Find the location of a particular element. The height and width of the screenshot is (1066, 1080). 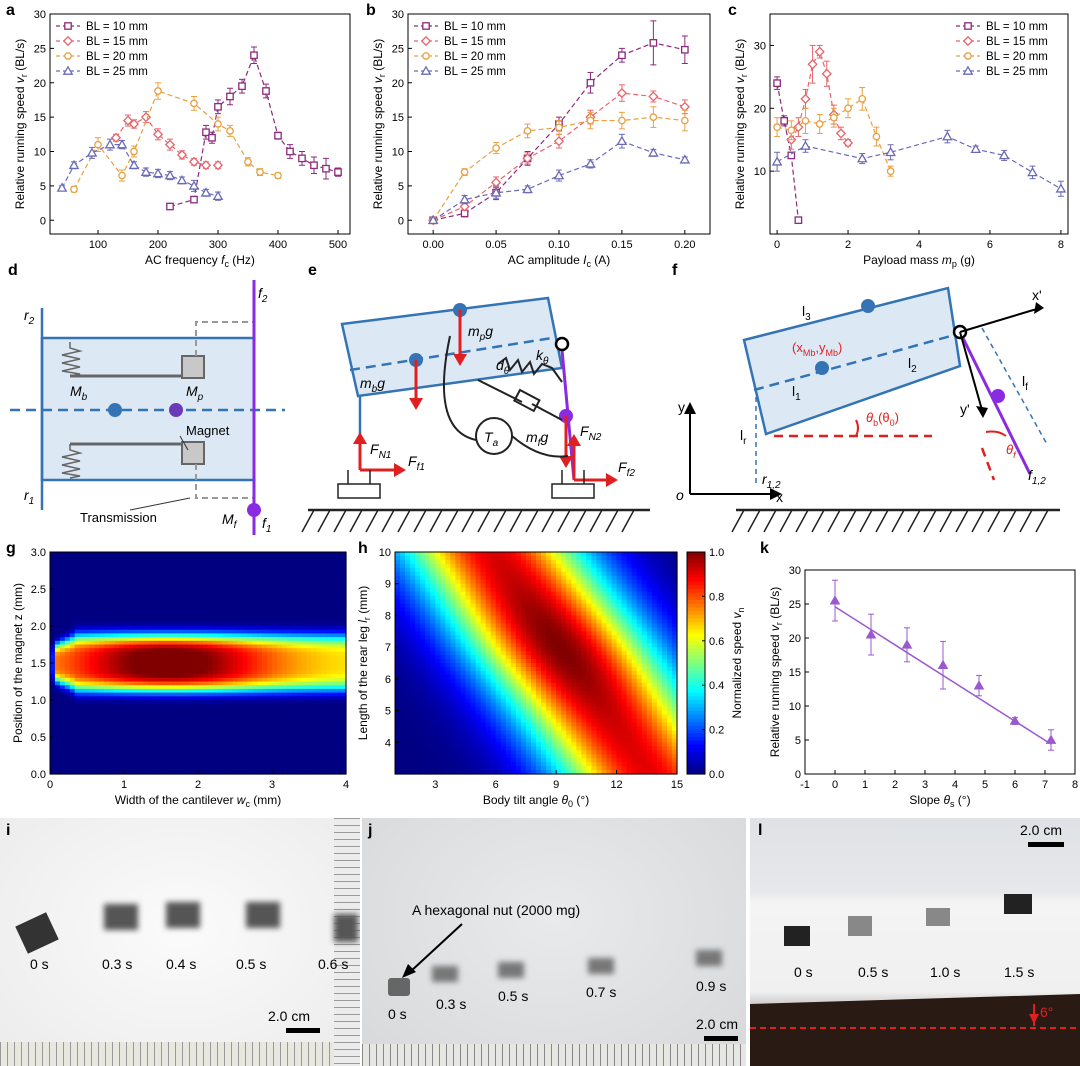

panel-label-h: h is located at coordinates (363, 548).